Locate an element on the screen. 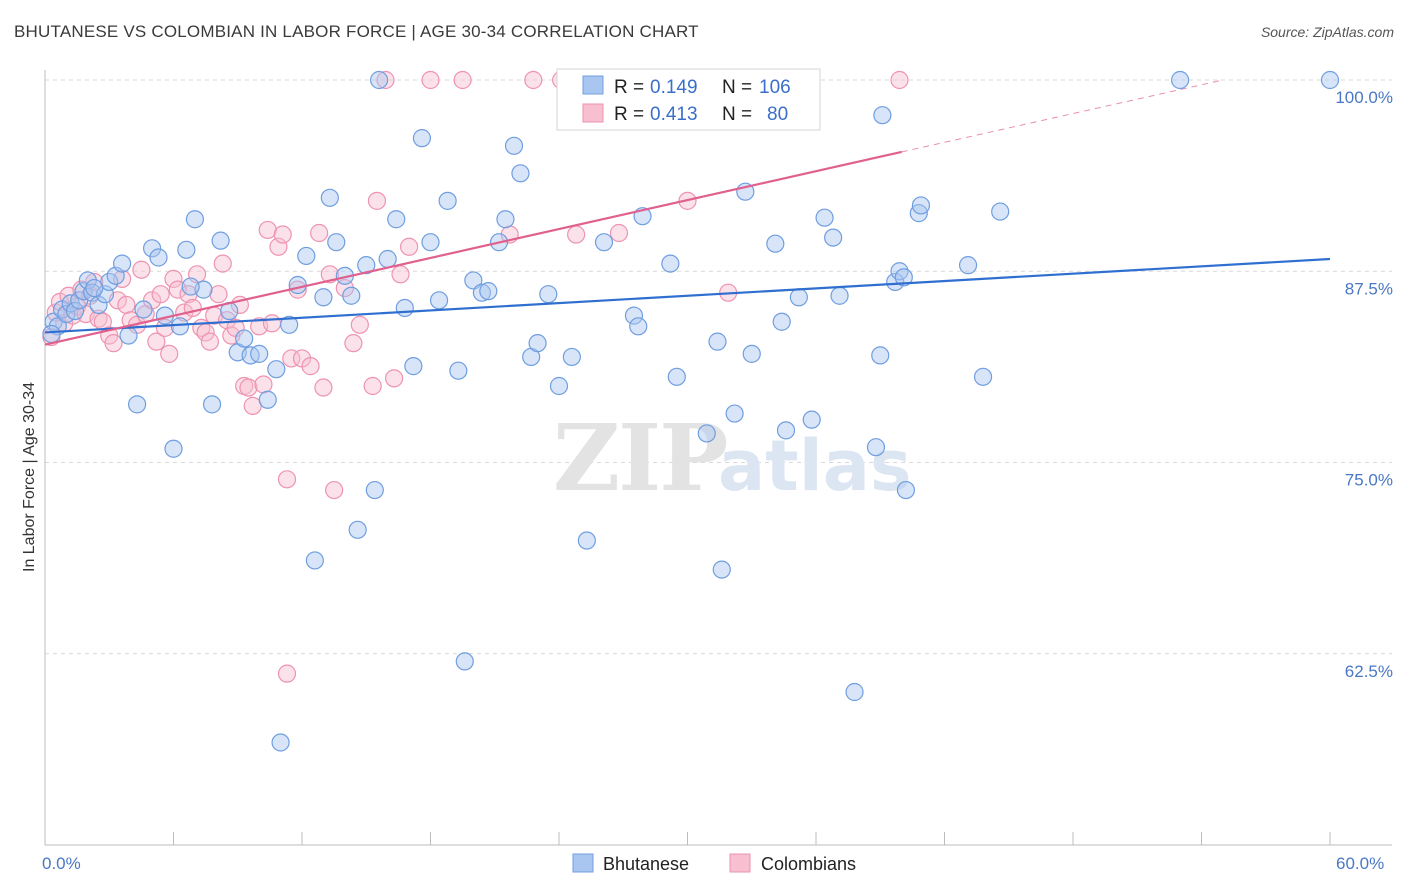 The image size is (1406, 892). legend-n-value-1: 106 is located at coordinates (775, 87).